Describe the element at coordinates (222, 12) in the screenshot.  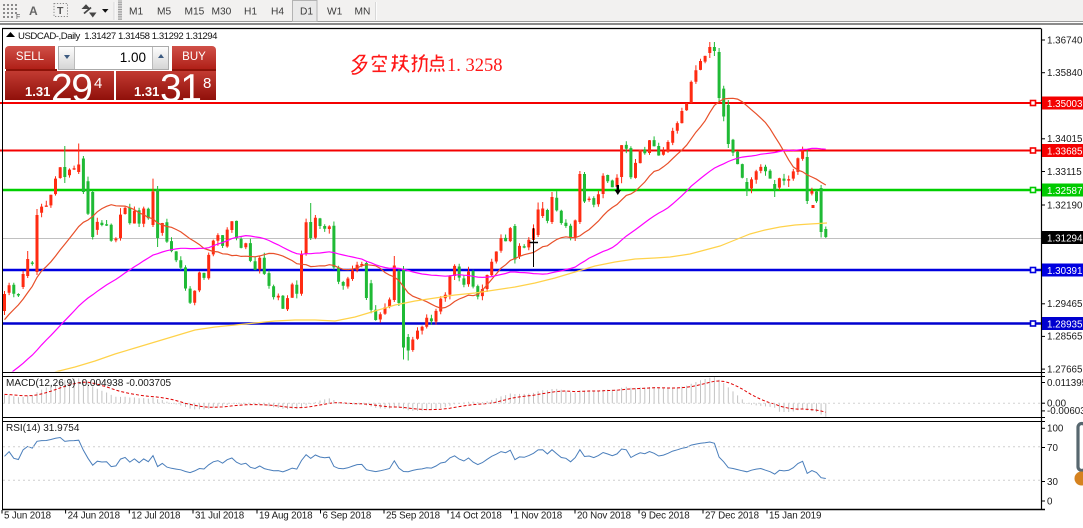
I see `svg-text: M30` at that location.